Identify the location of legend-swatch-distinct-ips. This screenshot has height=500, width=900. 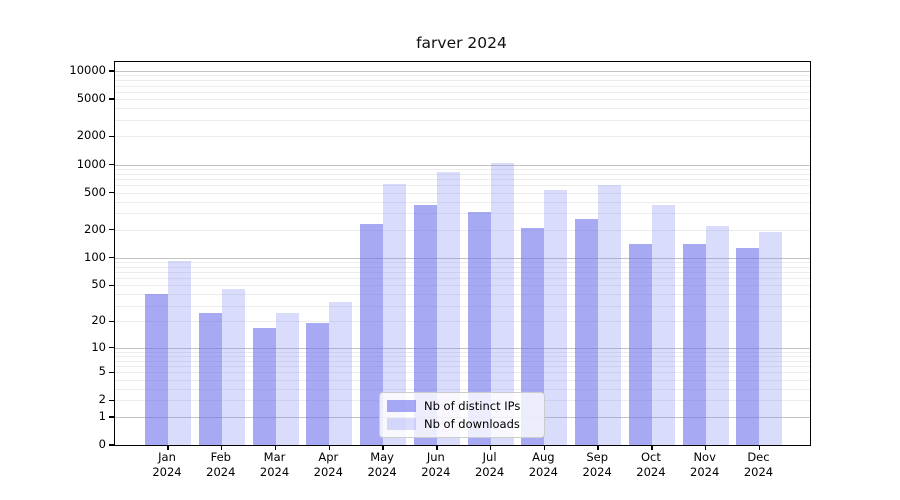
(401, 406).